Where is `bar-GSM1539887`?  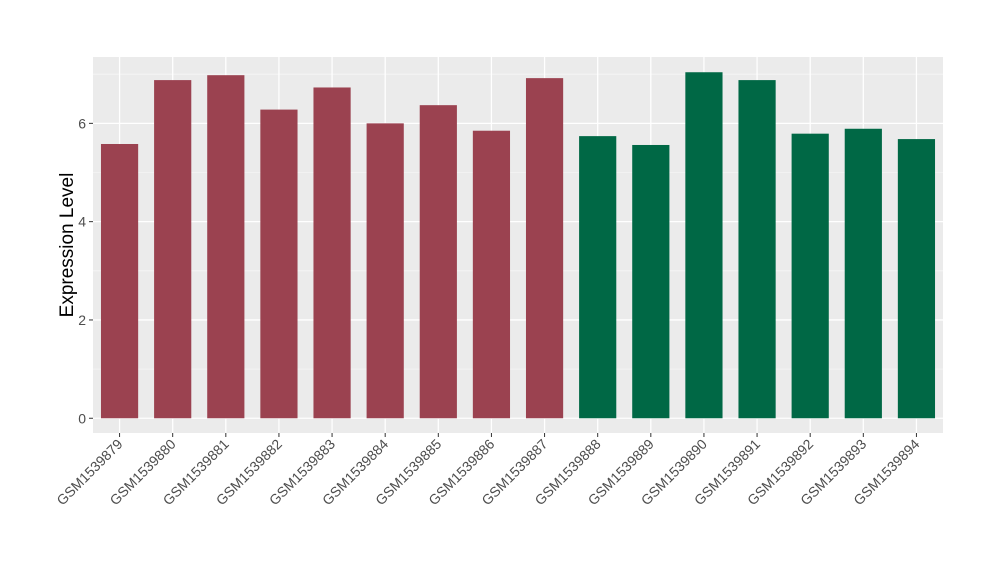 bar-GSM1539887 is located at coordinates (544, 248).